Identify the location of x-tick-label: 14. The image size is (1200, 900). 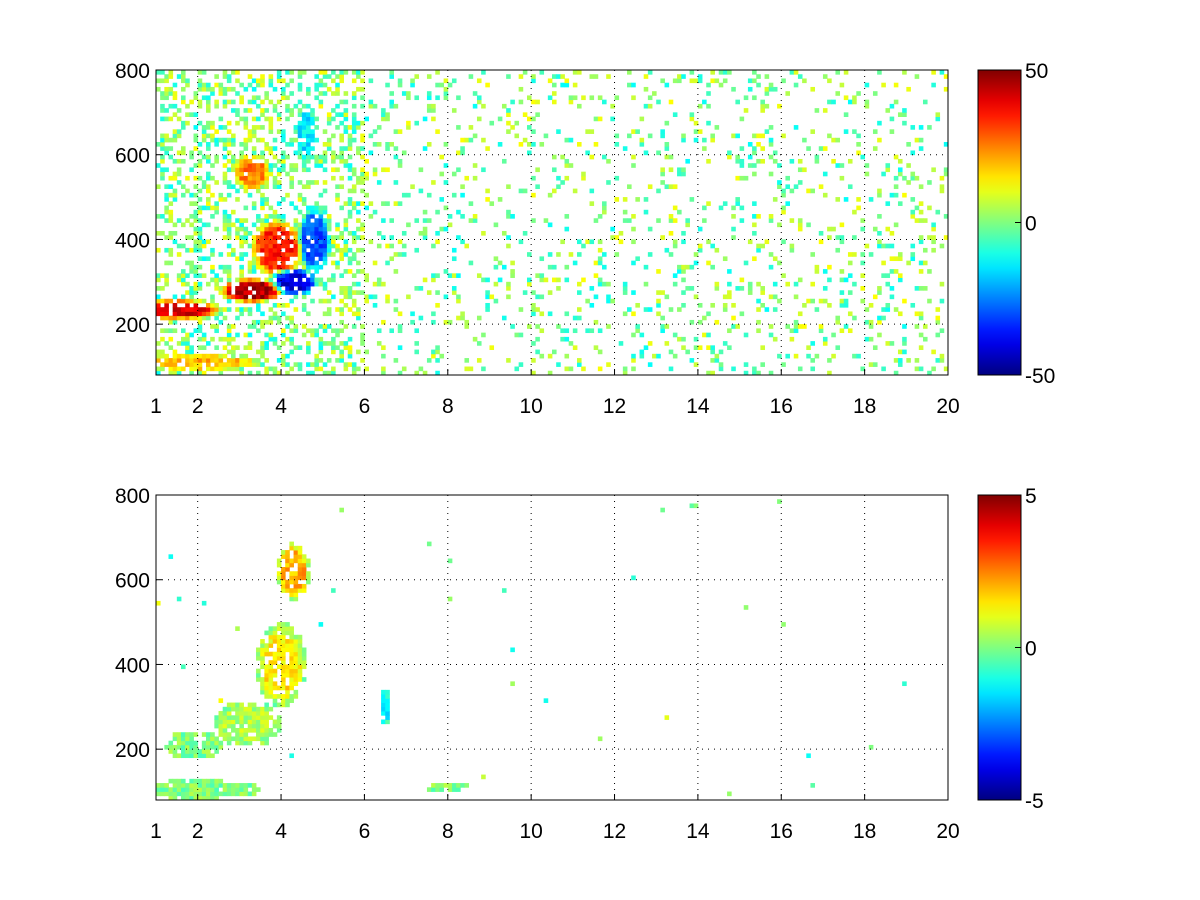
(698, 831).